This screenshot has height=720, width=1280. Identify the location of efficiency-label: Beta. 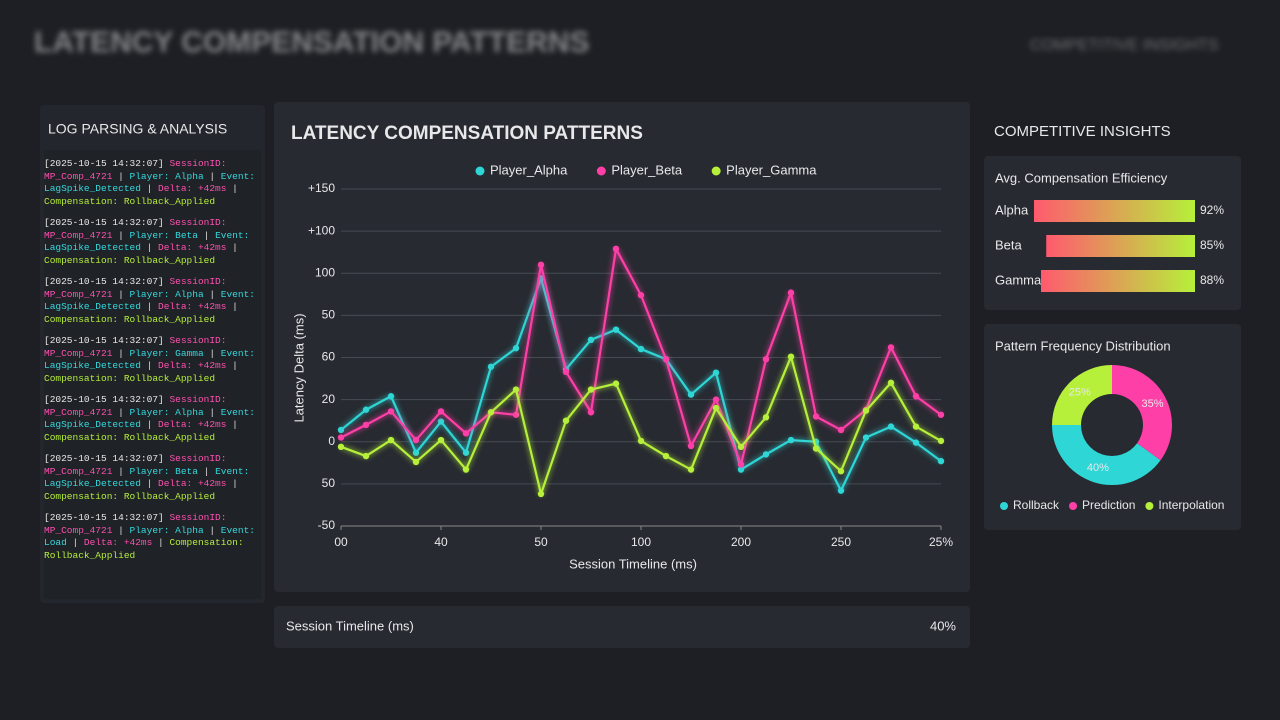
(1009, 244).